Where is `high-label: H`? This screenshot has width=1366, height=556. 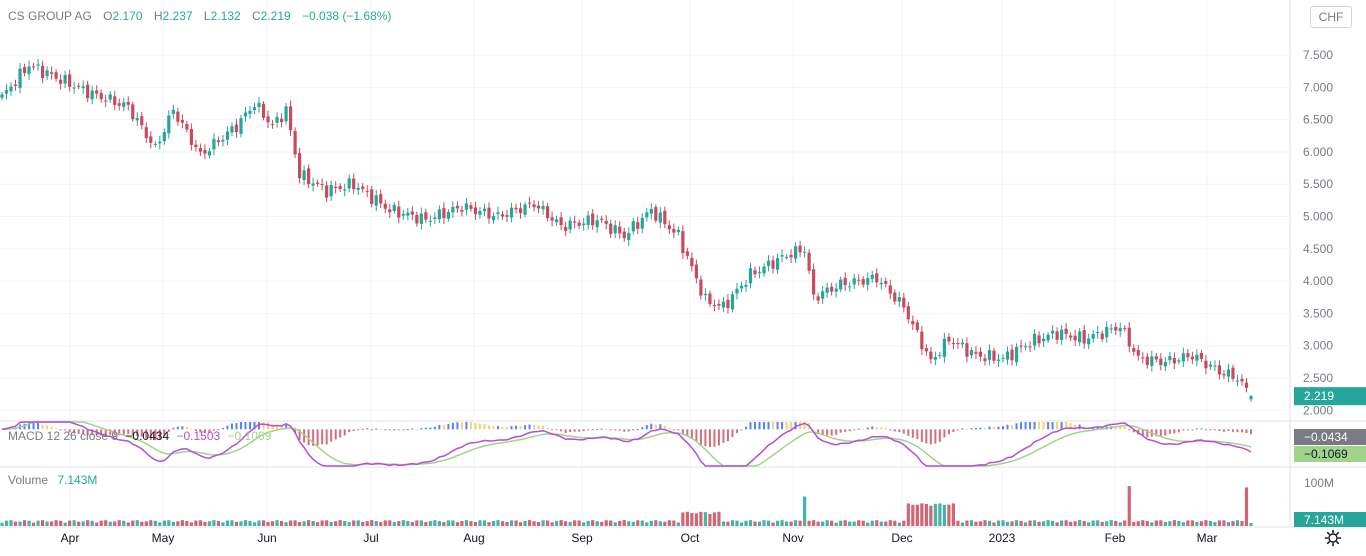
high-label: H is located at coordinates (158, 16).